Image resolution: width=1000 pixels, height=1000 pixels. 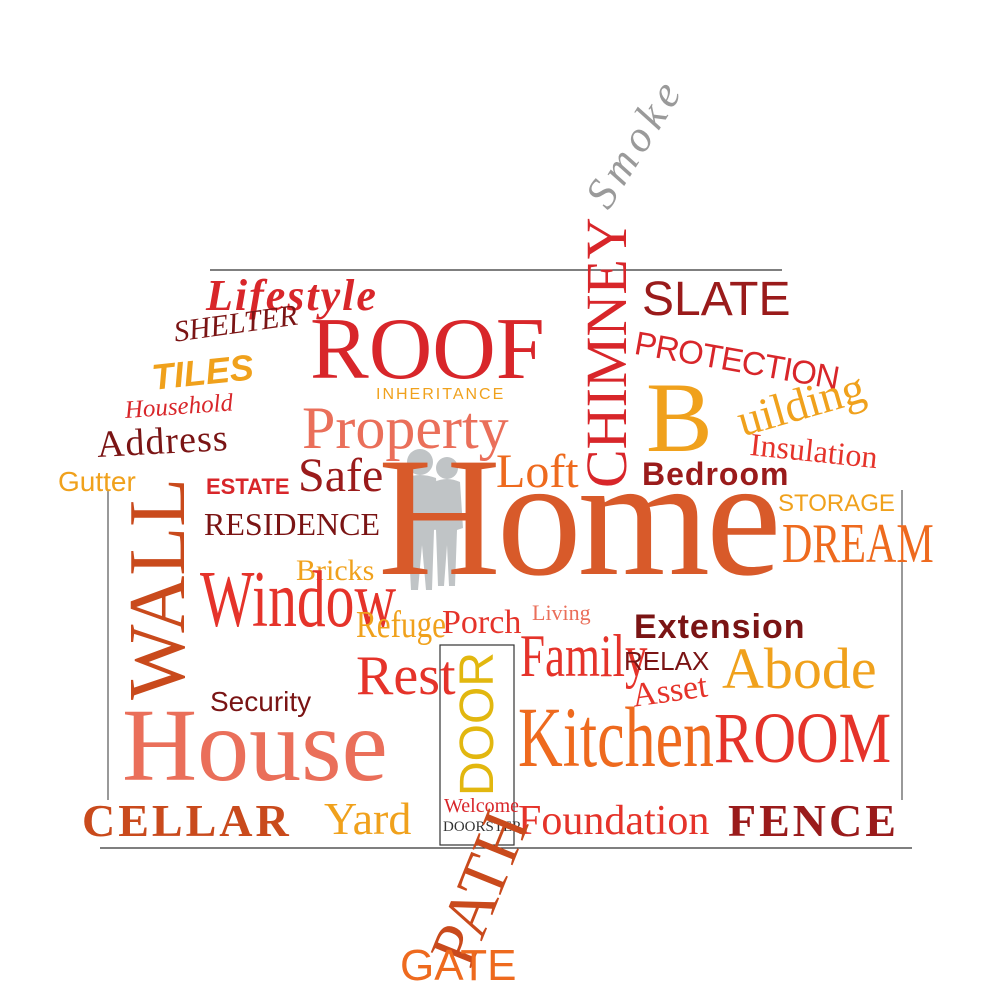 I want to click on word-slate: SLATE, so click(x=716, y=299).